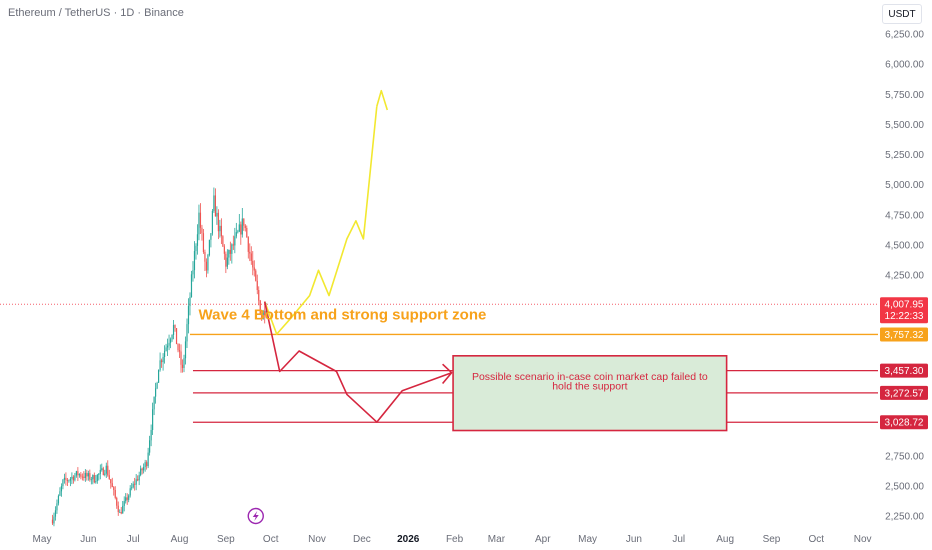 This screenshot has height=550, width=932. I want to click on y-tick-label: 2,500.00, so click(904, 486).